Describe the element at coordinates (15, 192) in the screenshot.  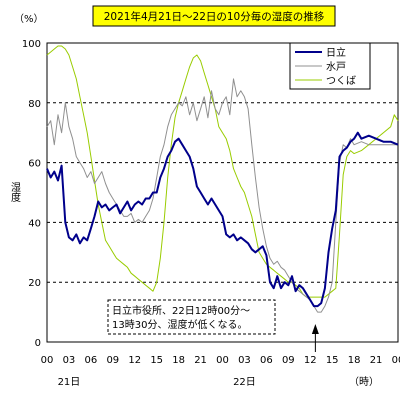
I see `y-axis-label: 湿度` at that location.